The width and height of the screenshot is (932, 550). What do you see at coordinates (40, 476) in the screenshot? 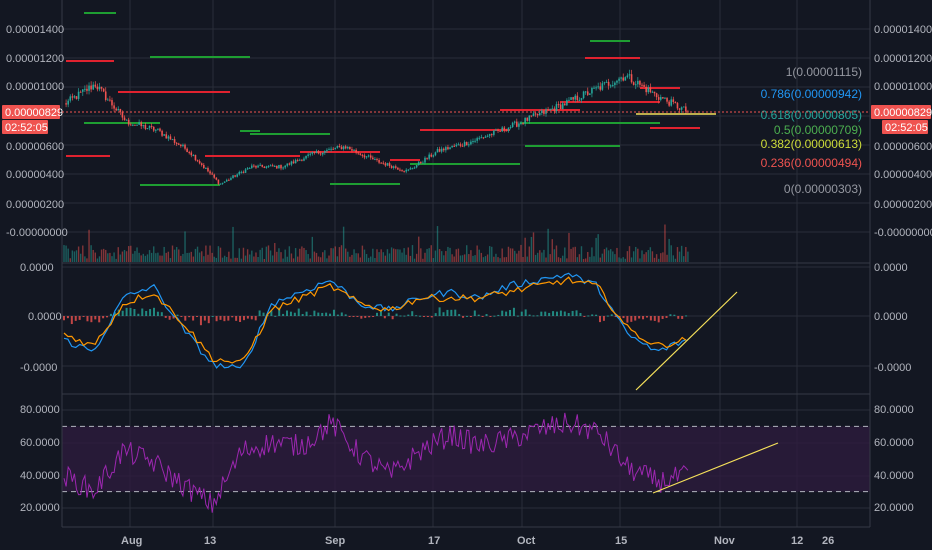
I see `rsi-tick-label: 40.0000` at bounding box center [40, 476].